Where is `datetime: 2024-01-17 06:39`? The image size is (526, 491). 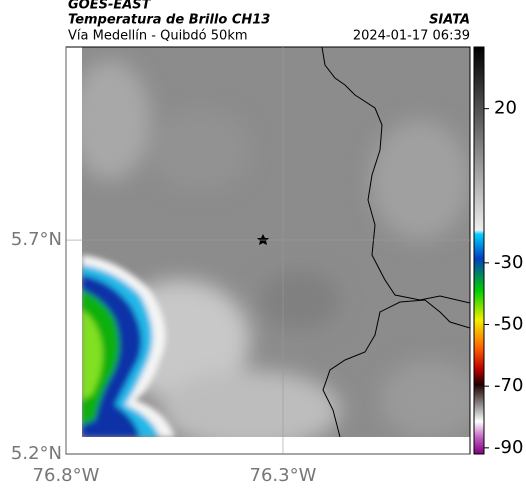
datetime: 2024-01-17 06:39 is located at coordinates (411, 36).